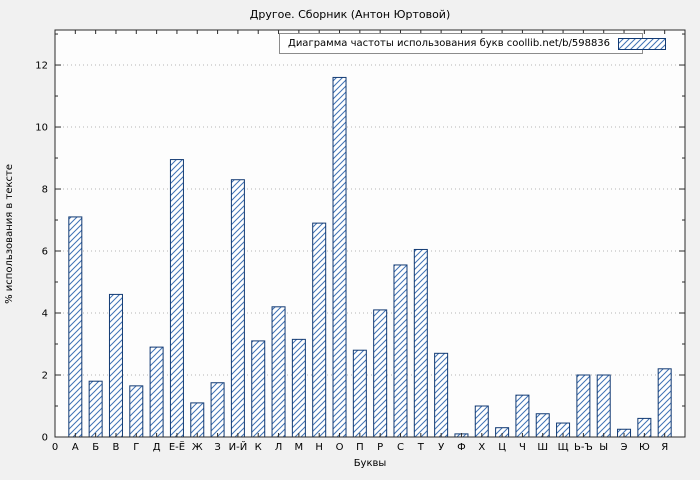  Describe the element at coordinates (370, 463) in the screenshot. I see `x-axis-label: Буквы` at that location.